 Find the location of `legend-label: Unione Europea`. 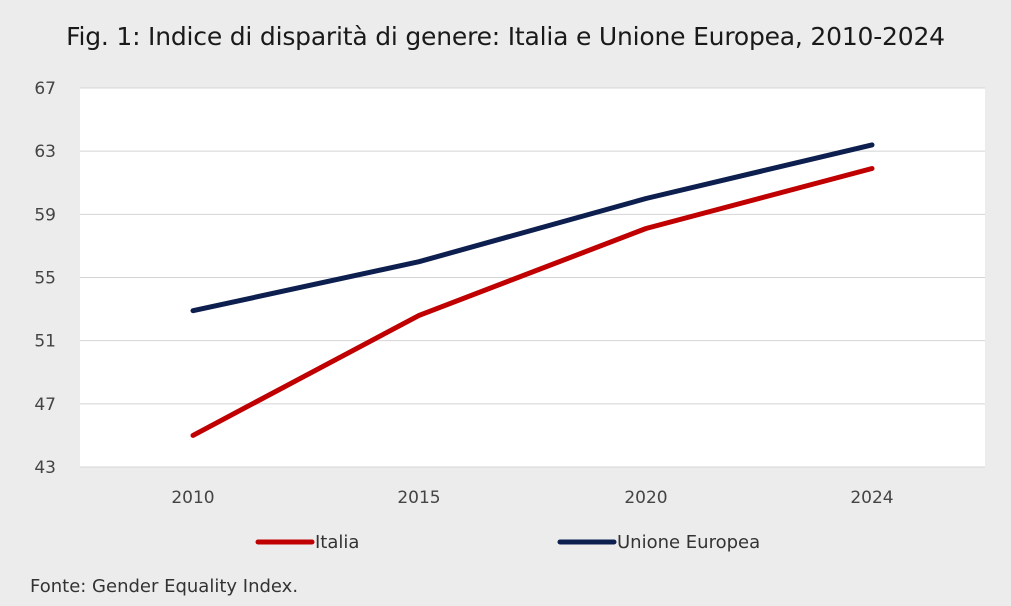

legend-label: Unione Europea is located at coordinates (688, 542).